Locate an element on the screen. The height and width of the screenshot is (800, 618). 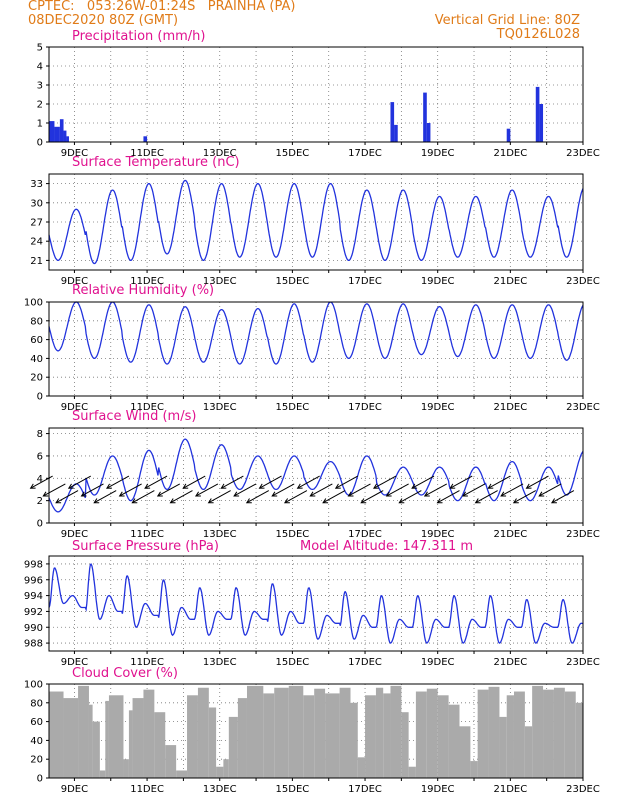
ytick-label-humidity: 40 is located at coordinates (36, 359).